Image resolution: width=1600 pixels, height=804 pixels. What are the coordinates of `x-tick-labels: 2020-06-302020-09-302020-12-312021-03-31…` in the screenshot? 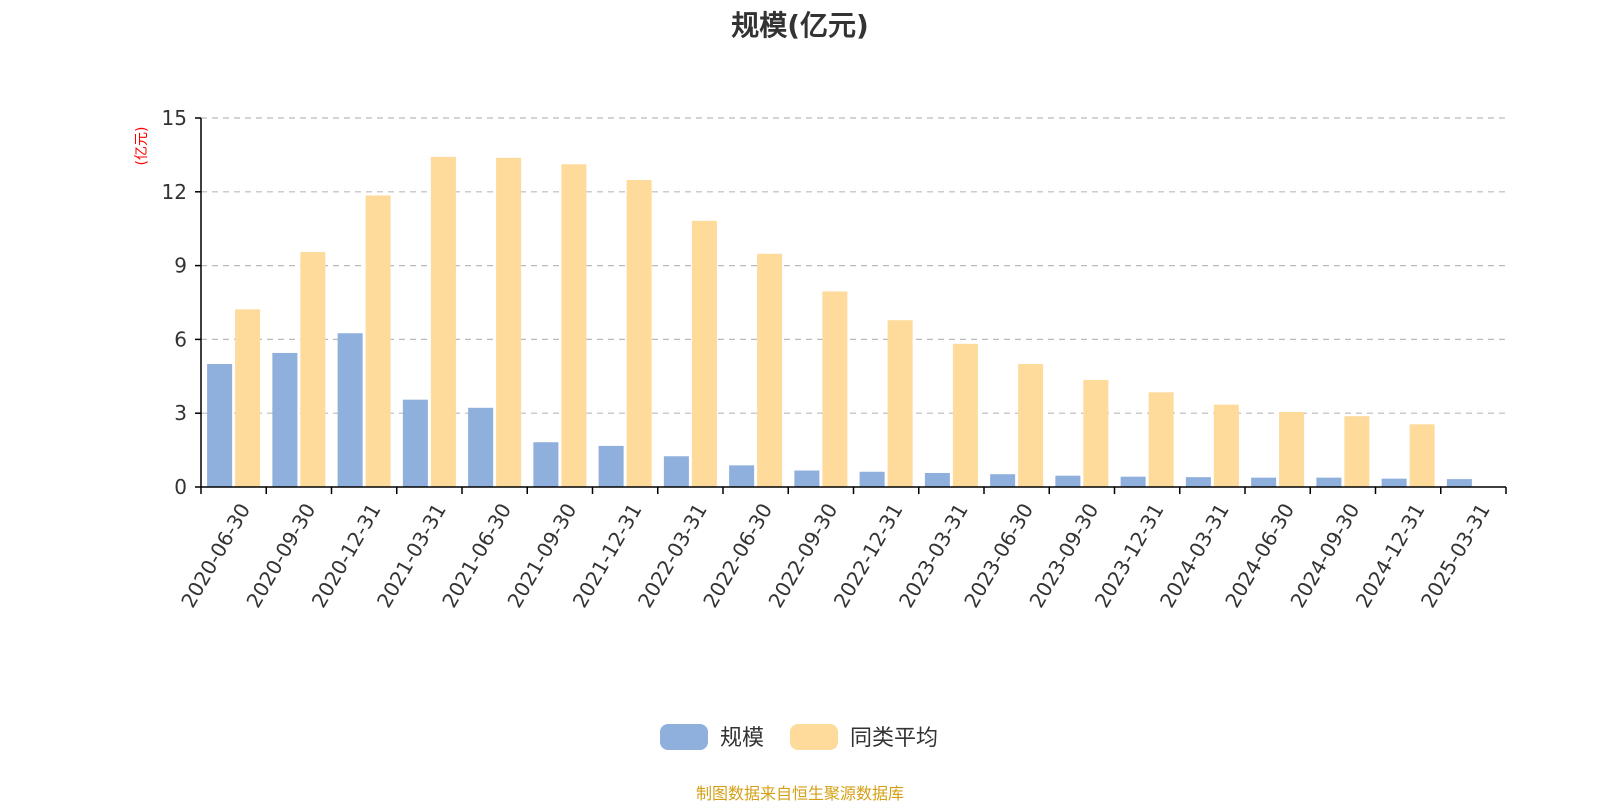 It's located at (835, 555).